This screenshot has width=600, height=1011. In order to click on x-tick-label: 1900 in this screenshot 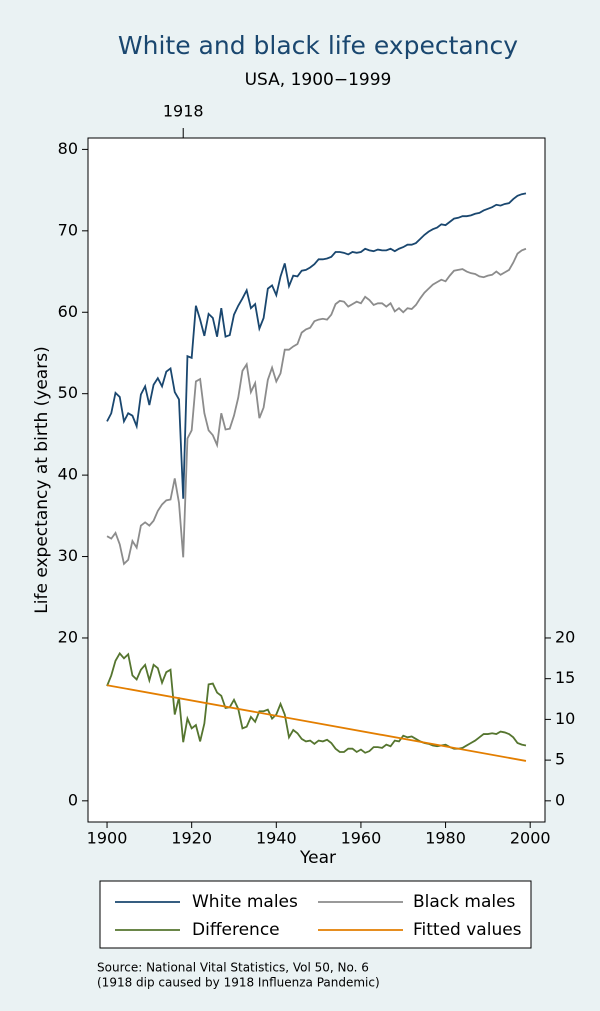, I will do `click(107, 838)`.